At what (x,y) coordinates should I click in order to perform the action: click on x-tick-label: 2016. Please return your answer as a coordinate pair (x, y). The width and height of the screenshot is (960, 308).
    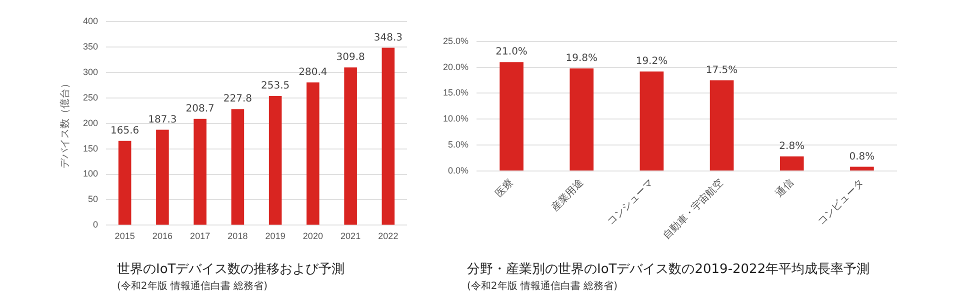
    Looking at the image, I should click on (162, 236).